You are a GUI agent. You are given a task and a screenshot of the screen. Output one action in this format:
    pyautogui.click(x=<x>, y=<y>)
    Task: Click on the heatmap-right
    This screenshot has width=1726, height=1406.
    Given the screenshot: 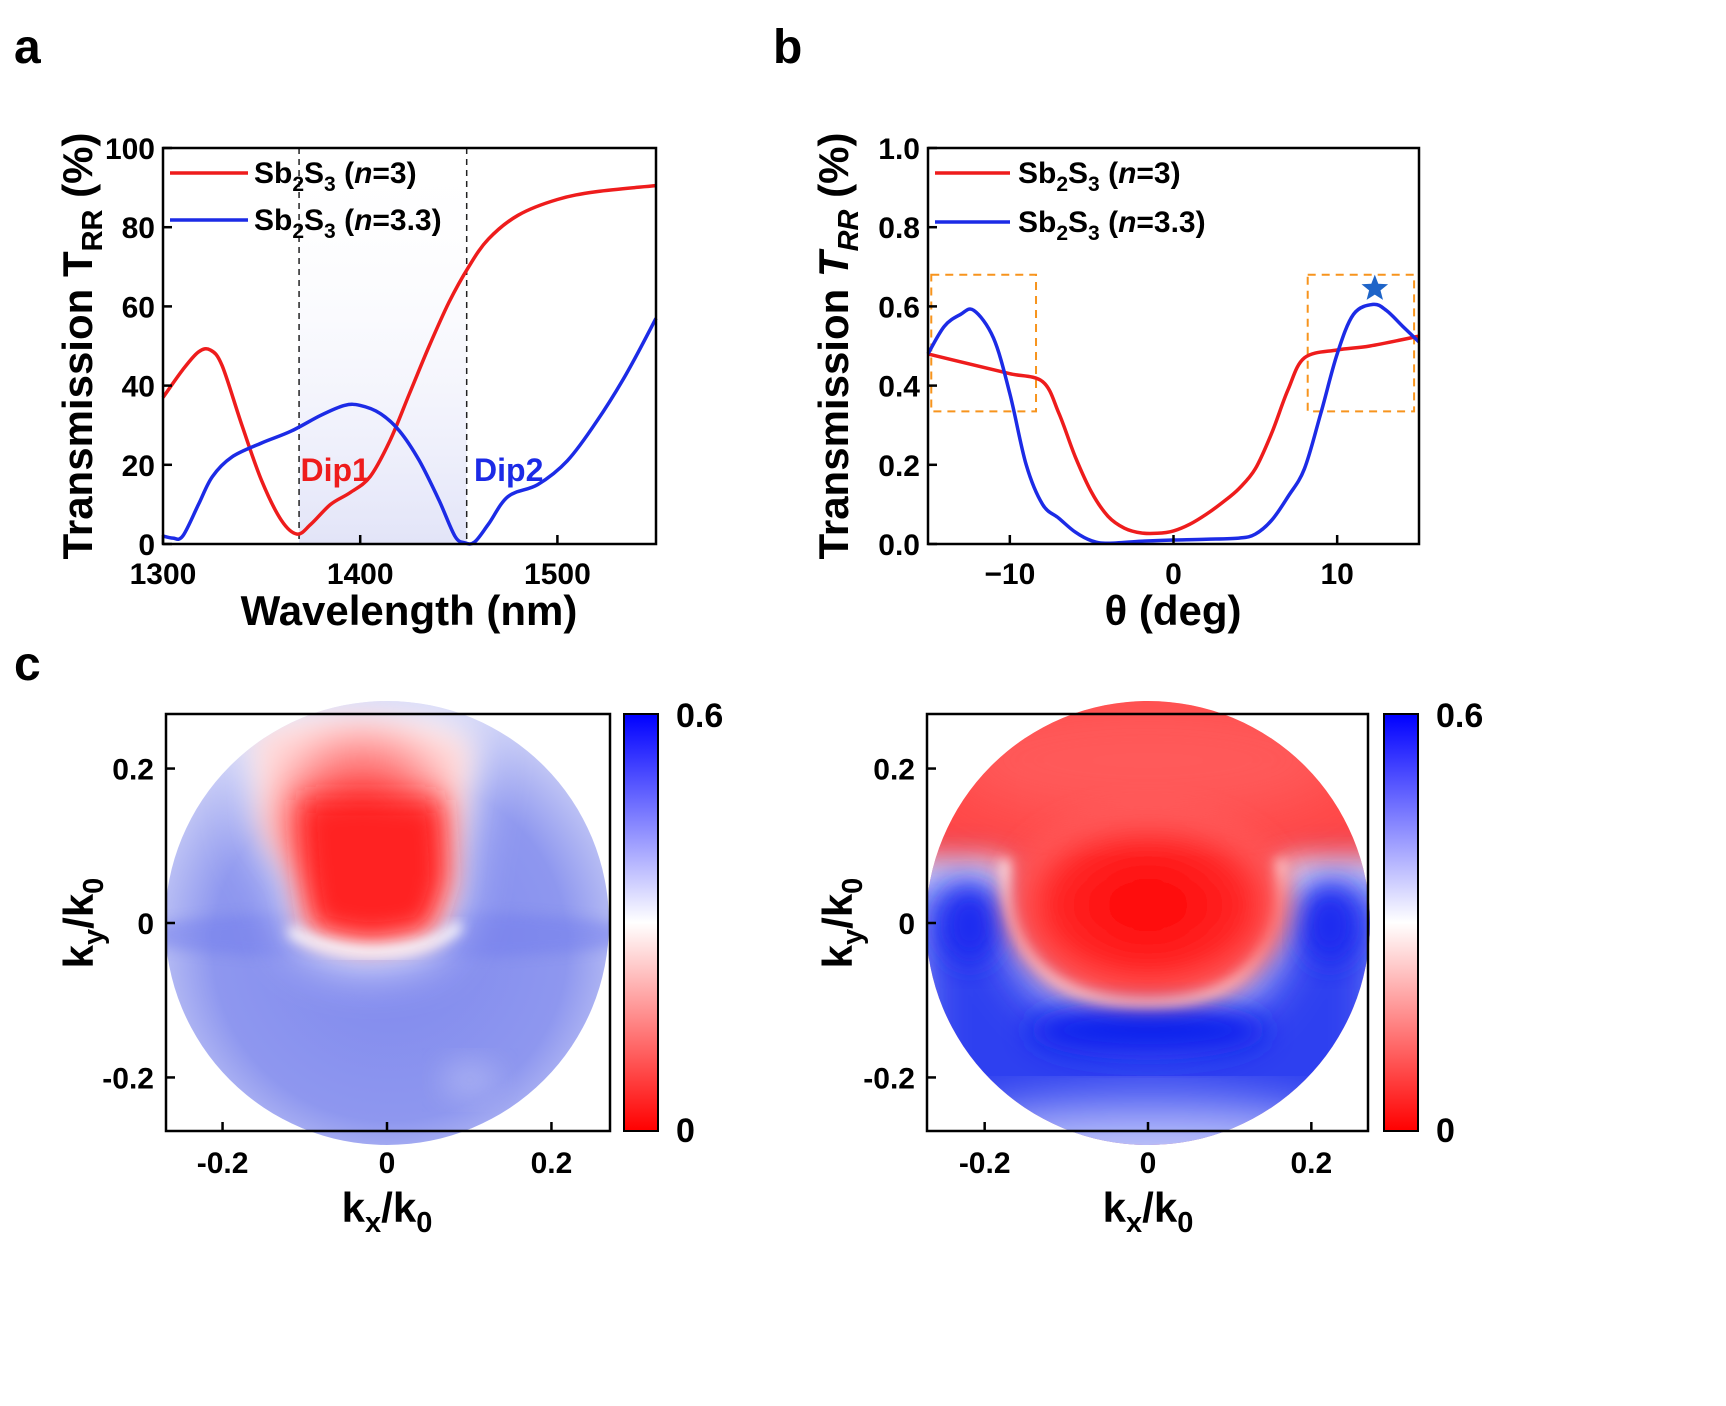 What is the action you would take?
    pyautogui.click(x=1148, y=923)
    